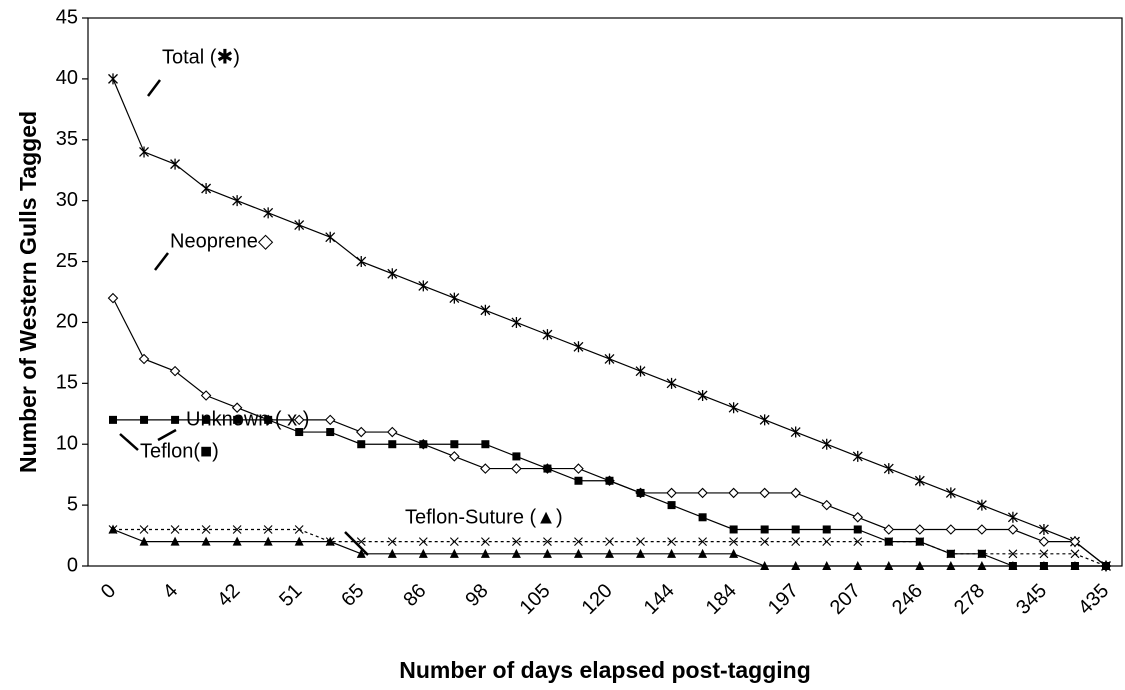  I want to click on x-tick-label: 435, so click(1093, 599).